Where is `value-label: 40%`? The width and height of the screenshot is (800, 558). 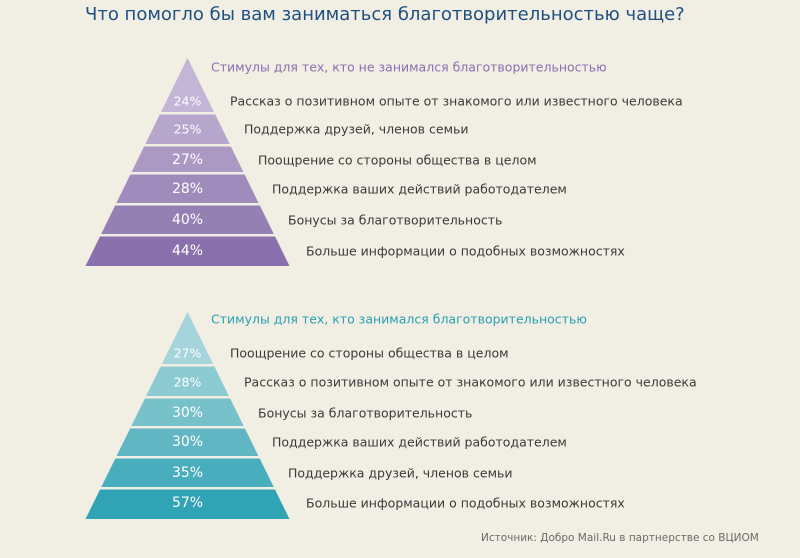
value-label: 40% is located at coordinates (187, 220).